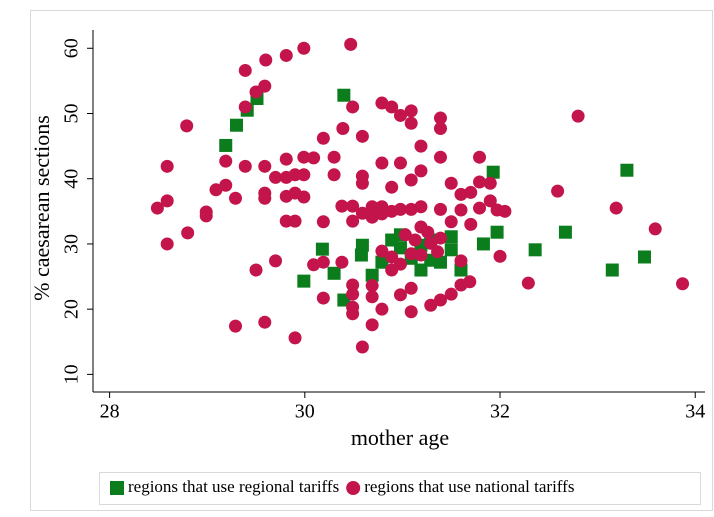  I want to click on x-tick-label: 30, so click(305, 412).